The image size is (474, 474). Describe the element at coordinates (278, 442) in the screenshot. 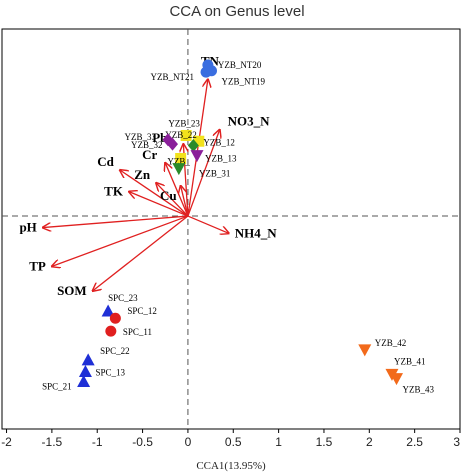

I see `x-tick-label: 1` at that location.